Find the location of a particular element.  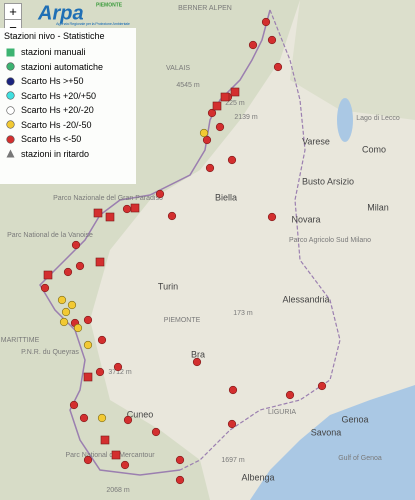

map-label: 2068 m is located at coordinates (118, 490).